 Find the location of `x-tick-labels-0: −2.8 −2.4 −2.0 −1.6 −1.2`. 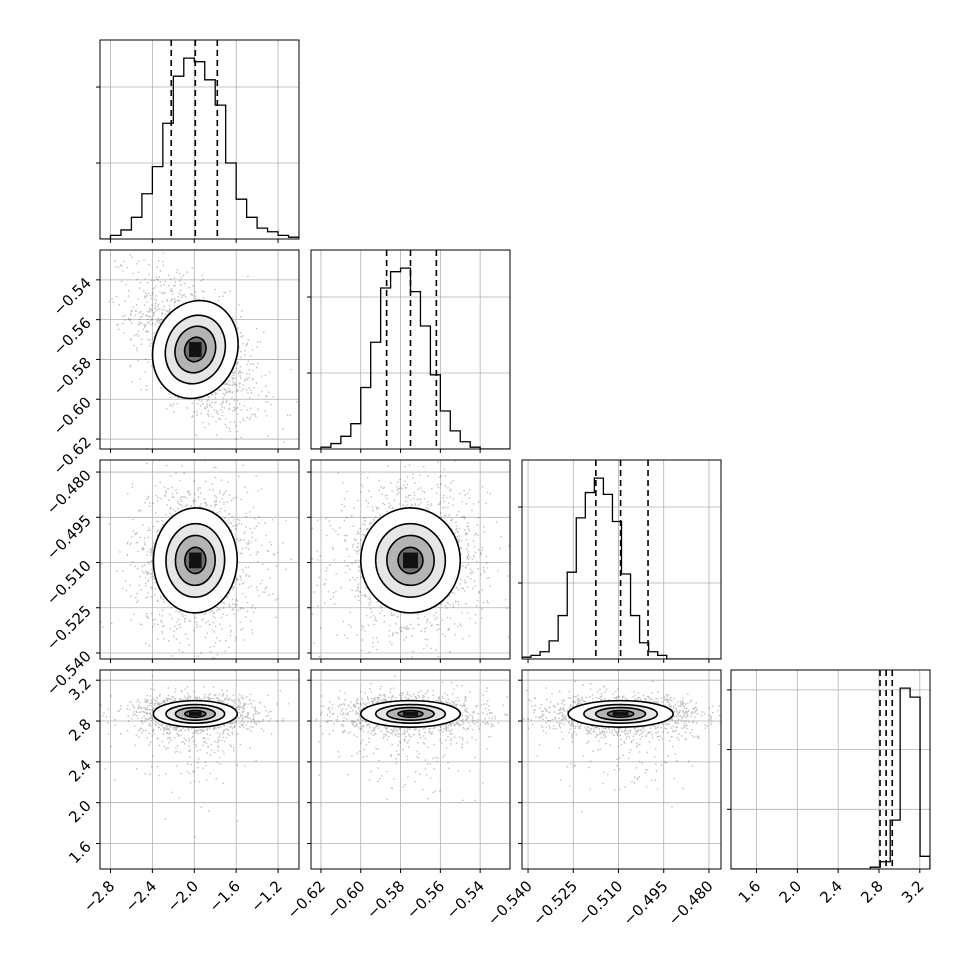

x-tick-labels-0: −2.8 −2.4 −2.0 −1.6 −1.2 is located at coordinates (183, 896).